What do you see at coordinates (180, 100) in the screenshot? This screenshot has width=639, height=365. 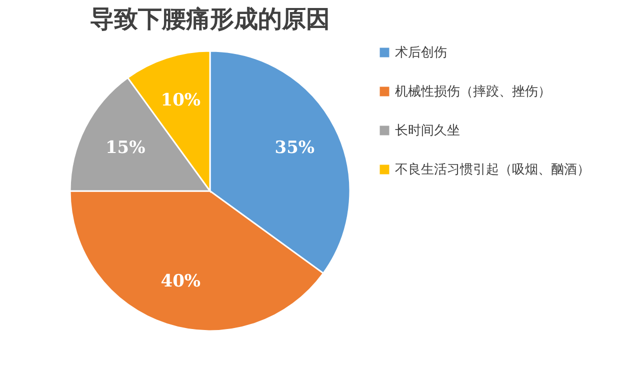 I see `data-label: 10%` at bounding box center [180, 100].